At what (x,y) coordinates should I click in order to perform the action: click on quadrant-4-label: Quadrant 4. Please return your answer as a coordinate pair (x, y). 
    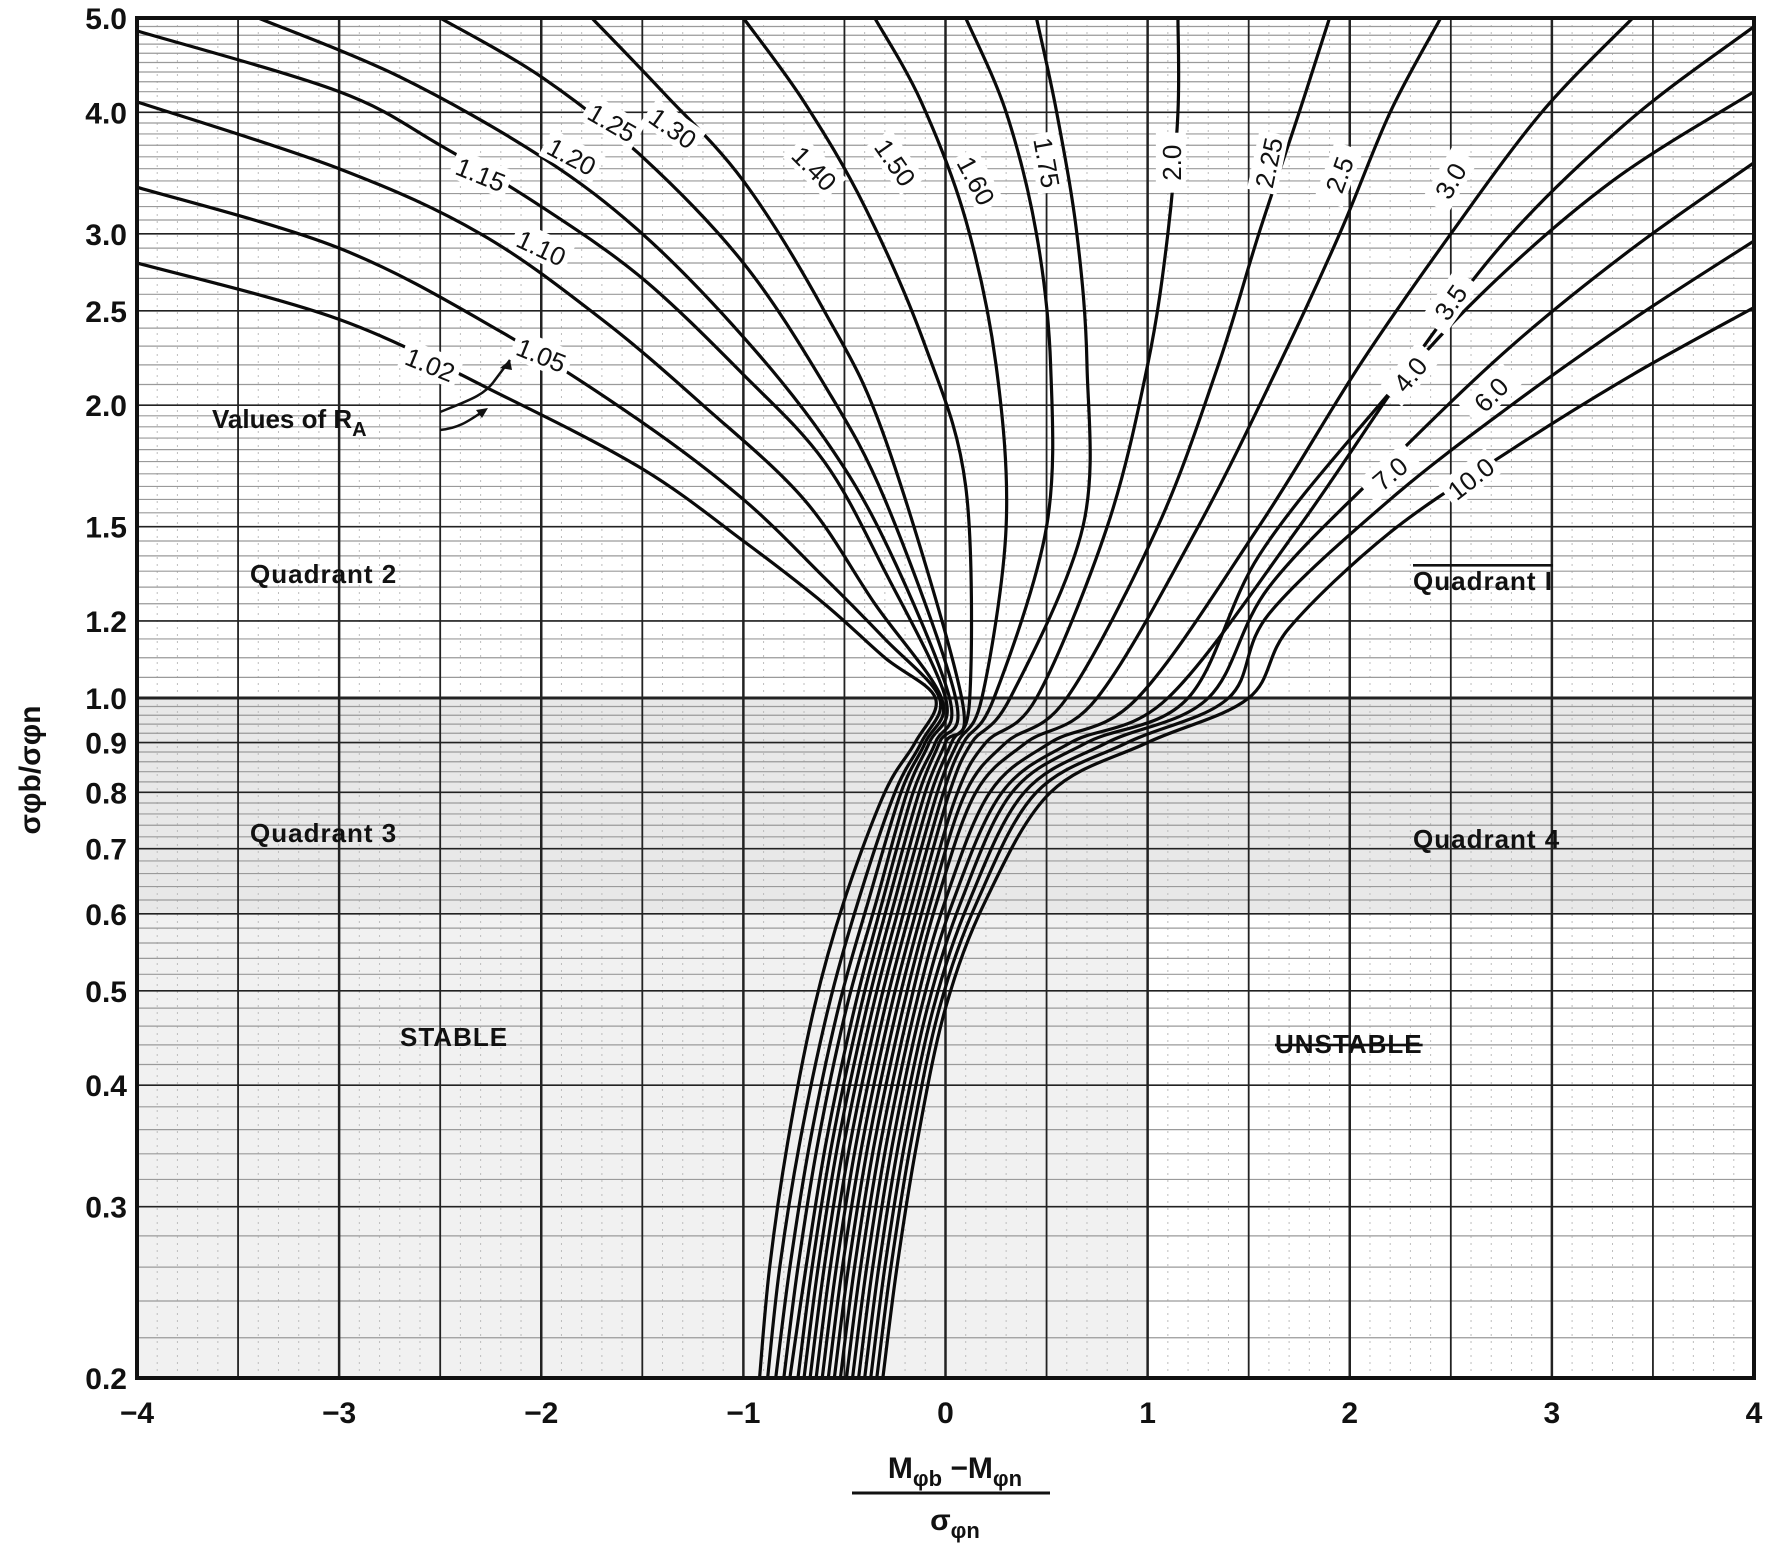
    Looking at the image, I should click on (1486, 839).